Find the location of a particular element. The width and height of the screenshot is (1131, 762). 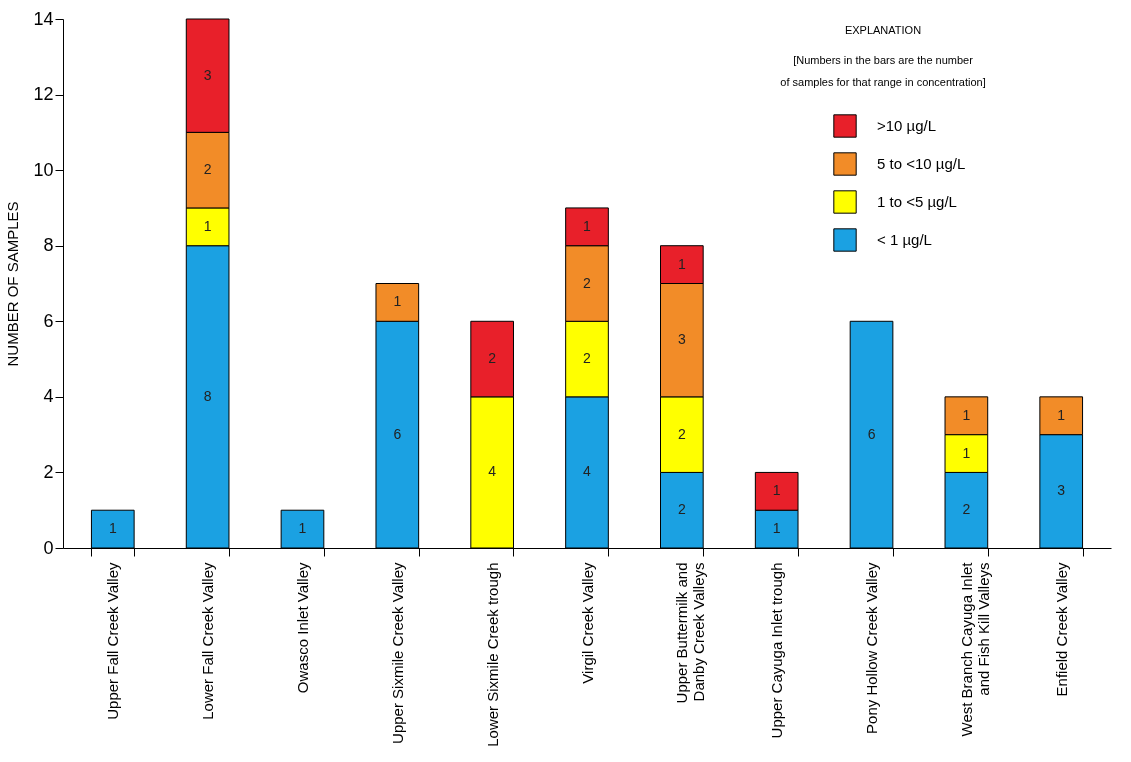

x-tick-label: Upper Fall Creek Valley is located at coordinates (113, 641).